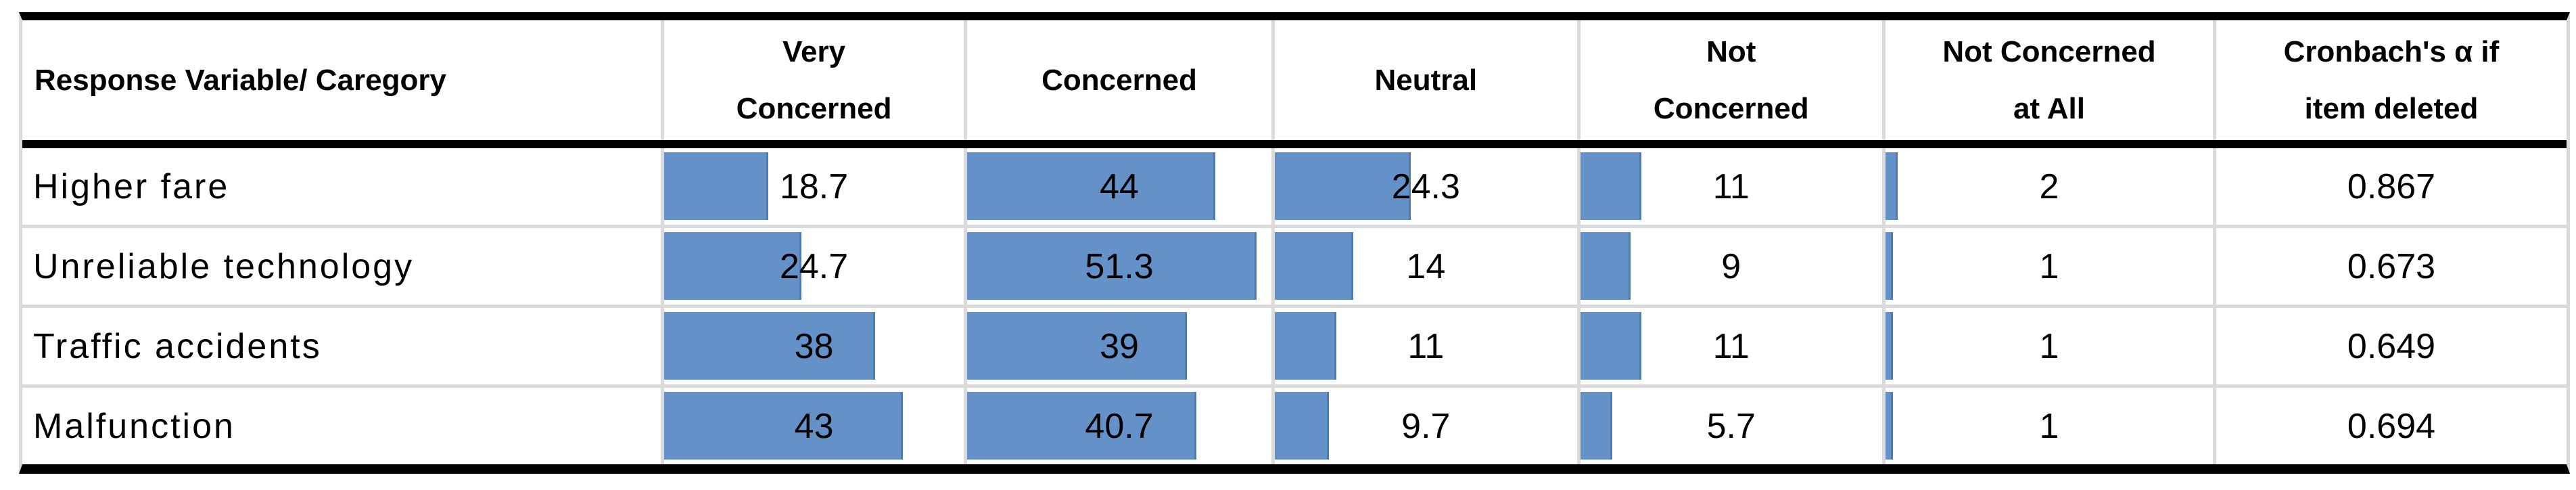 The height and width of the screenshot is (490, 2576). I want to click on cell-value: 0.673, so click(2391, 266).